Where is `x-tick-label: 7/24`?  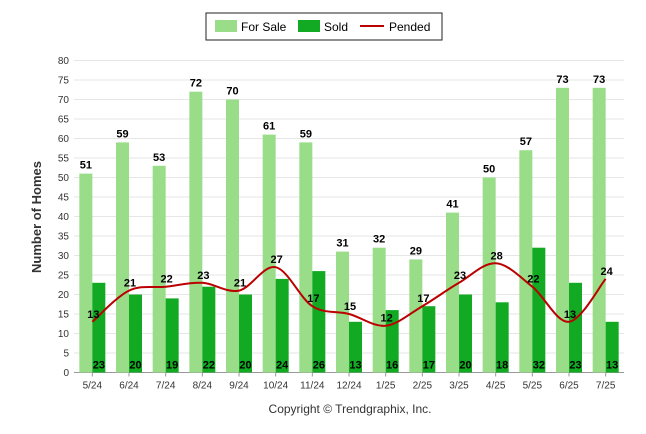
x-tick-label: 7/24 is located at coordinates (166, 386).